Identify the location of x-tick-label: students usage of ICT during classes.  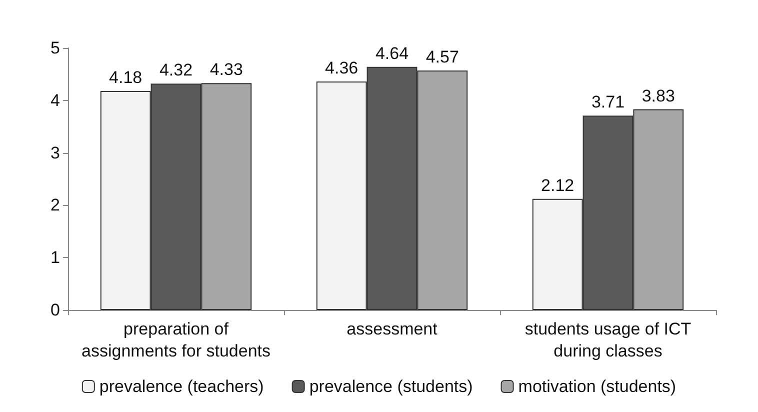
(608, 340).